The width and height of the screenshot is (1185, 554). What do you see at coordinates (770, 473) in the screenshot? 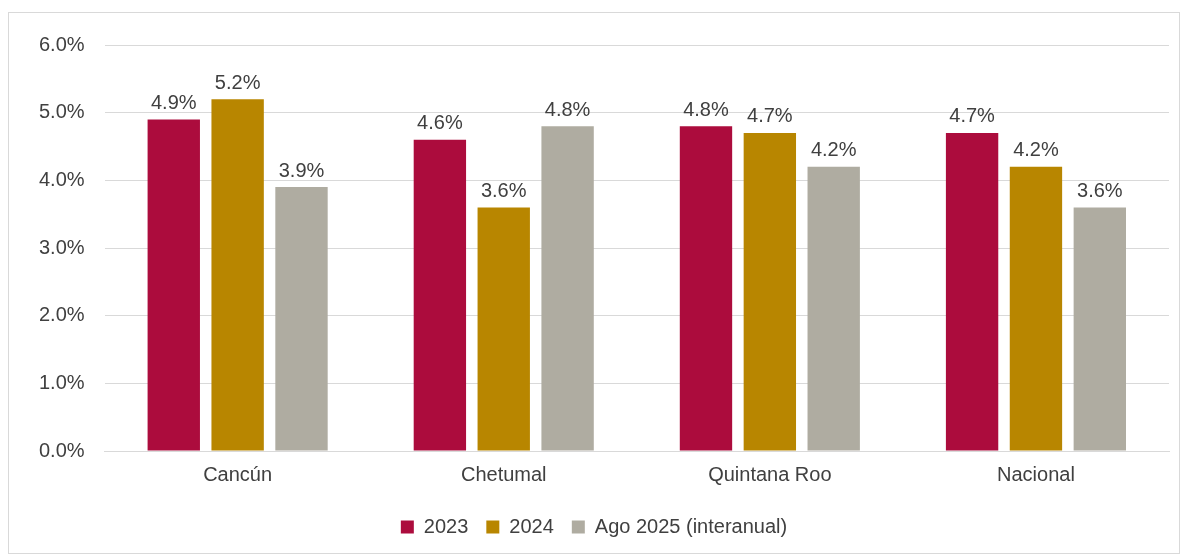
I see `x-tick-label: Quintana Roo` at bounding box center [770, 473].